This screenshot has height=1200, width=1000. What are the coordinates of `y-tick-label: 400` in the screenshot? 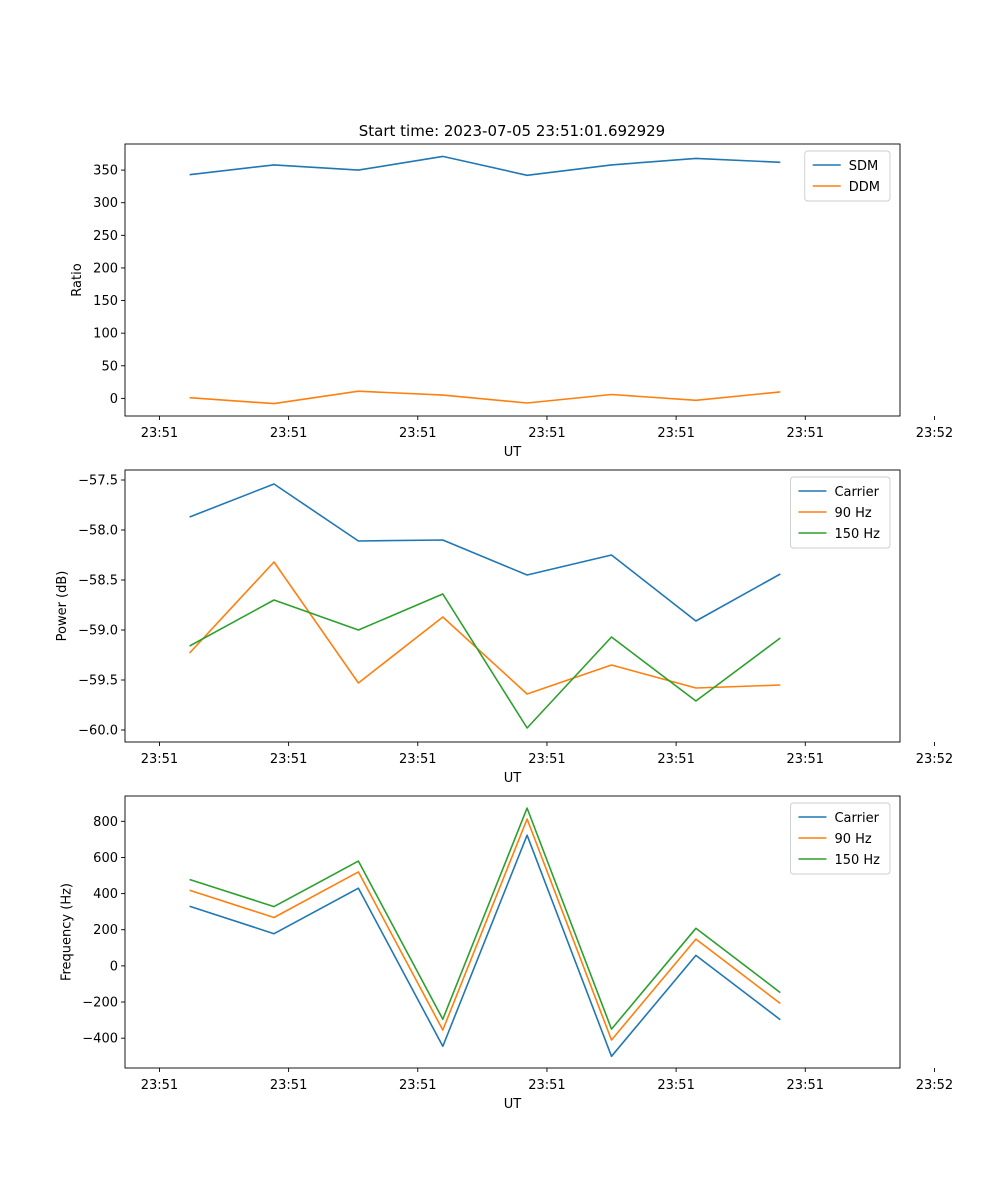 It's located at (105, 894).